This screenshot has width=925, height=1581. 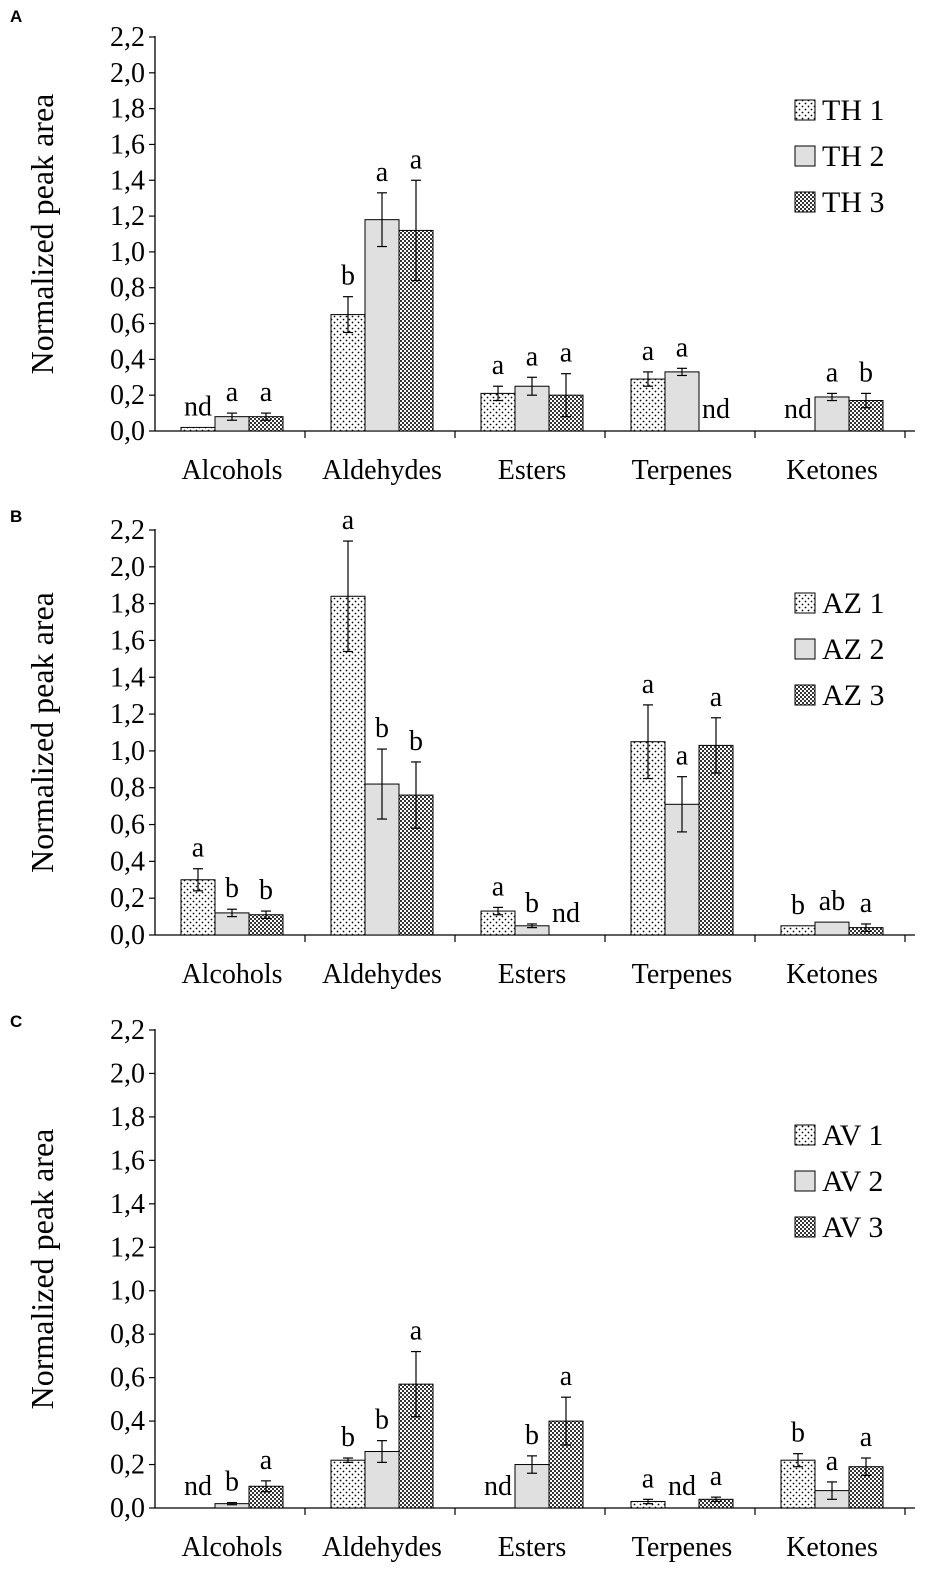 What do you see at coordinates (853, 156) in the screenshot?
I see `legend-label: TH 2` at bounding box center [853, 156].